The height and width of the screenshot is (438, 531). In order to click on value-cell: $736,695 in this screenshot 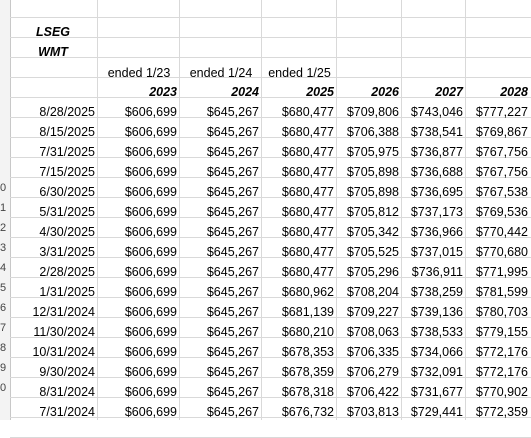, I will do `click(436, 192)`.